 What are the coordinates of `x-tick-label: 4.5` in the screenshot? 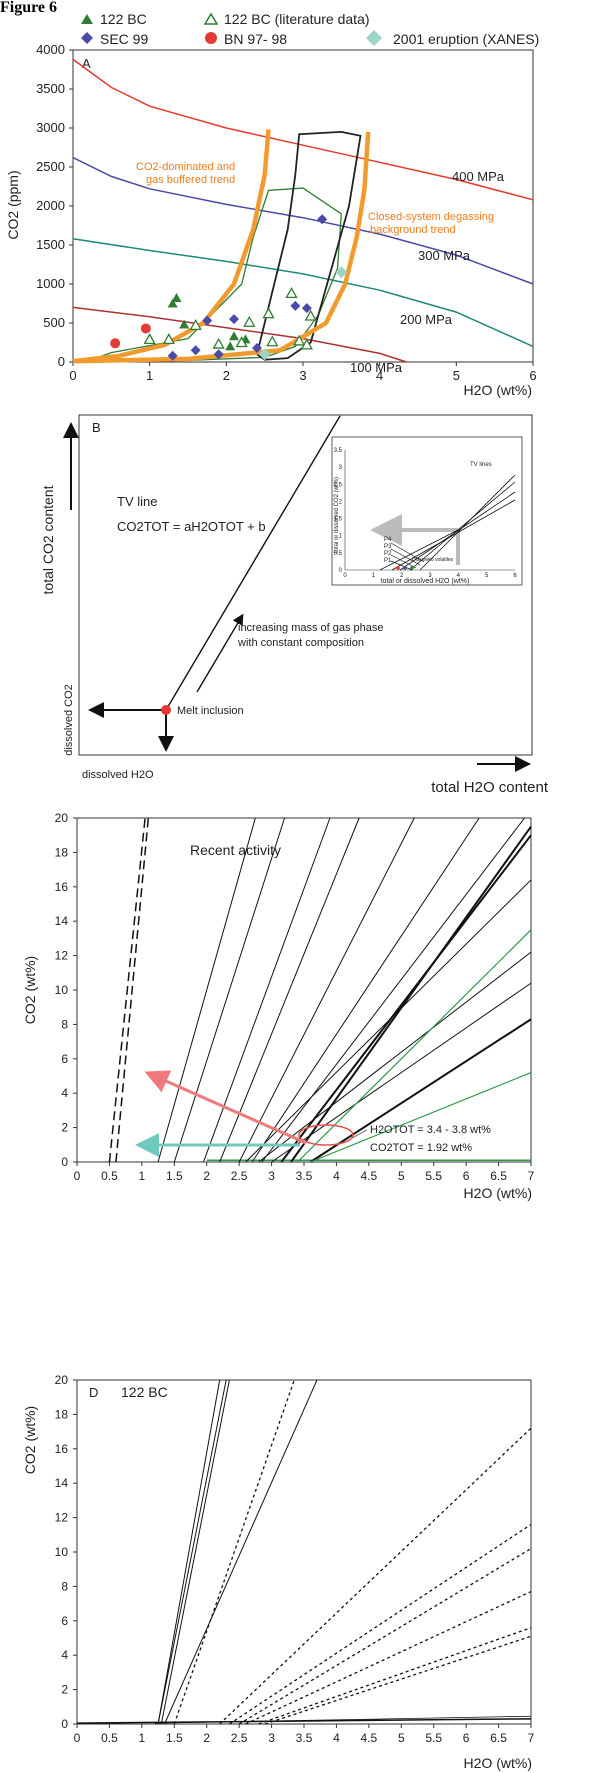 It's located at (369, 1738).